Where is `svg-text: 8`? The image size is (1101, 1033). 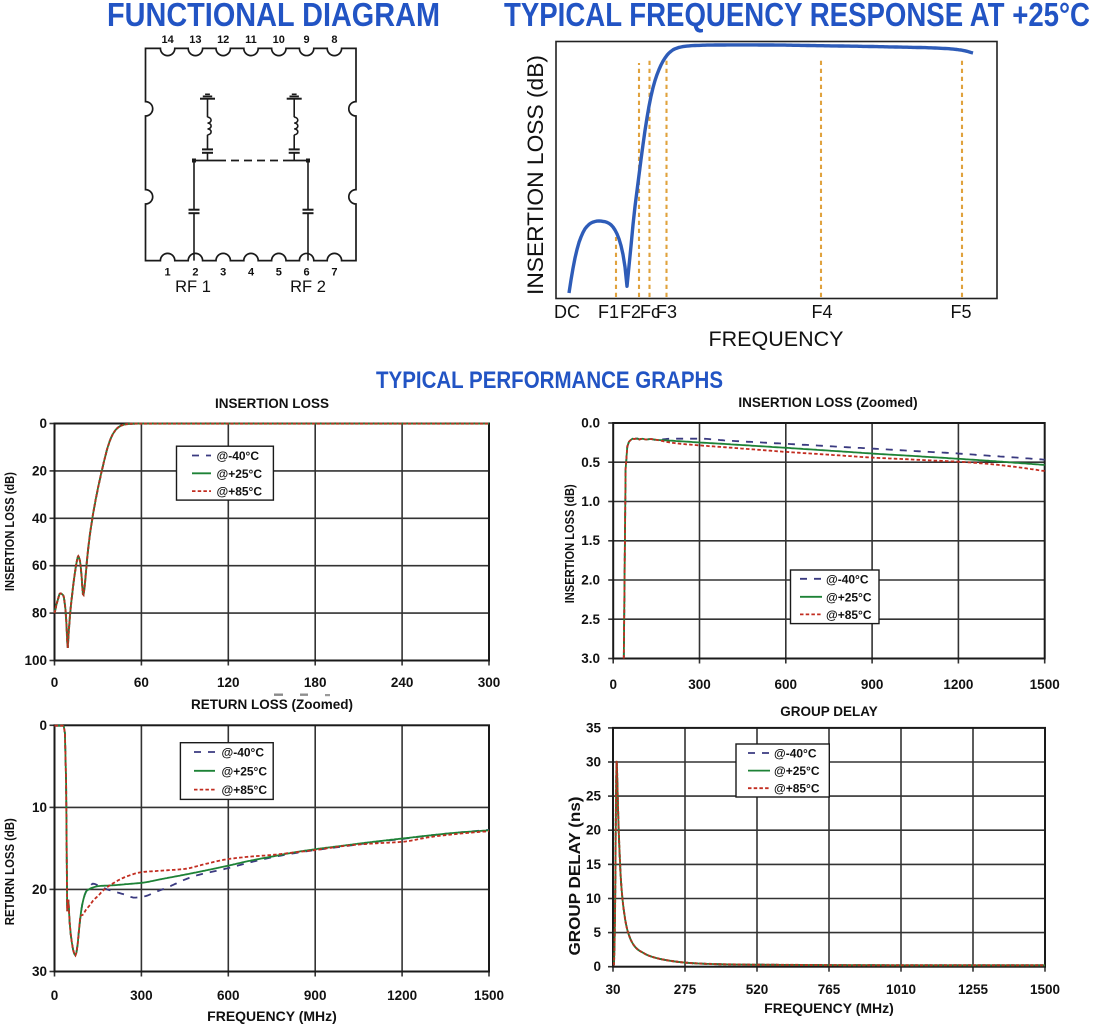 svg-text: 8 is located at coordinates (334, 40).